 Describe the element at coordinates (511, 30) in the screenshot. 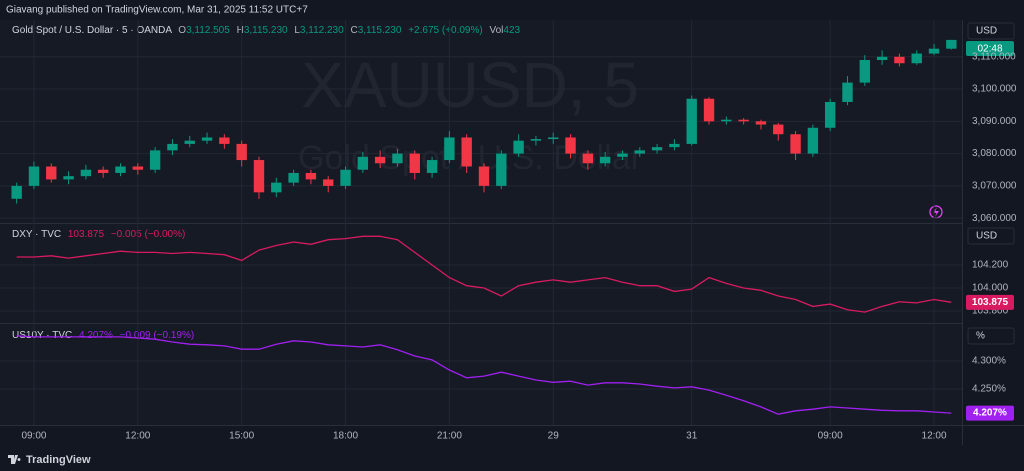

I see `volume-value: 423` at that location.